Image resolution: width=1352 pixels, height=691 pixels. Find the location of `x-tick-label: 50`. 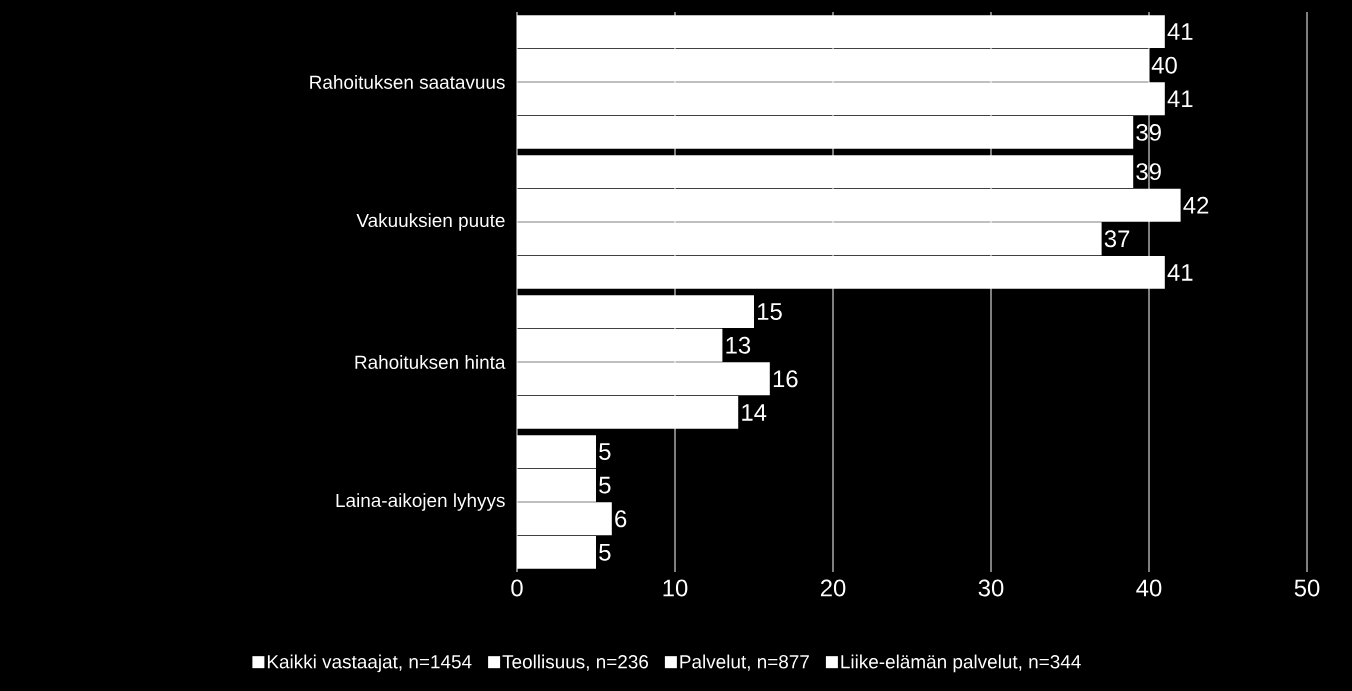

x-tick-label: 50 is located at coordinates (1307, 588).